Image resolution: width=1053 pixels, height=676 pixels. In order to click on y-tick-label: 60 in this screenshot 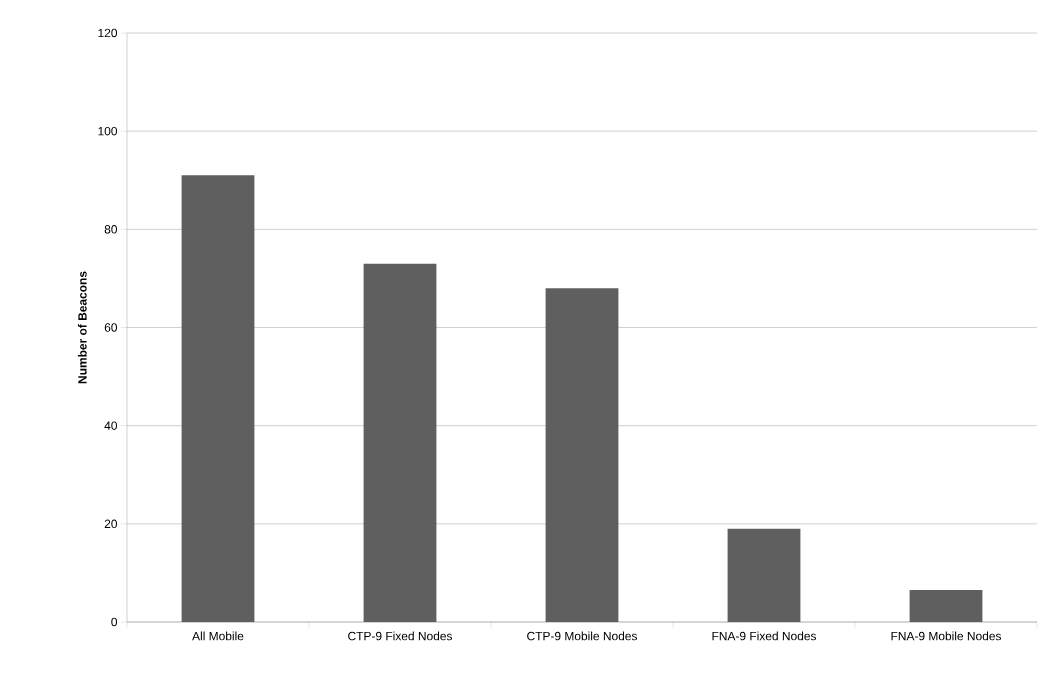, I will do `click(111, 327)`.